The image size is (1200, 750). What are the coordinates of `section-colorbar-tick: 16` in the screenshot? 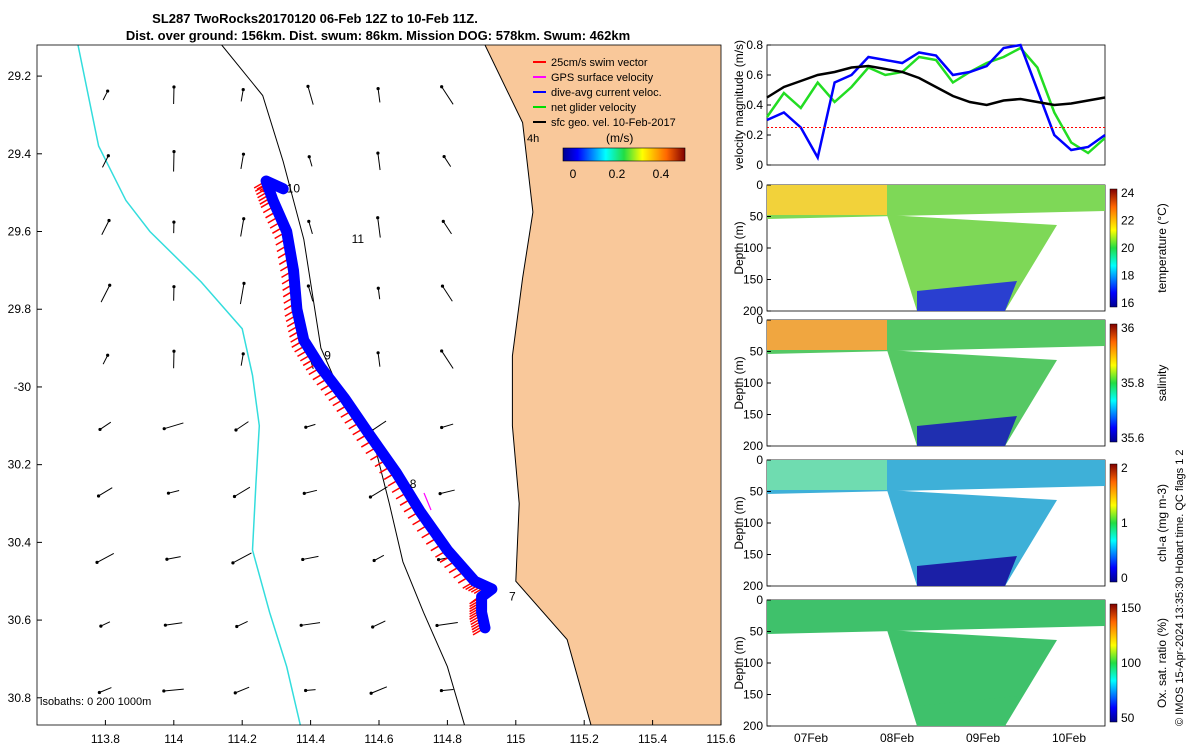 It's located at (1128, 303).